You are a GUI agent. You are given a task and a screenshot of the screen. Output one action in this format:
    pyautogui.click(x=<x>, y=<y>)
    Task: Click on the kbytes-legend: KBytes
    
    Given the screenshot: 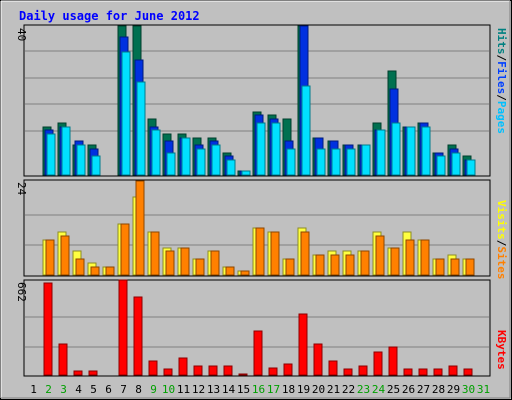 What is the action you would take?
    pyautogui.click(x=501, y=350)
    